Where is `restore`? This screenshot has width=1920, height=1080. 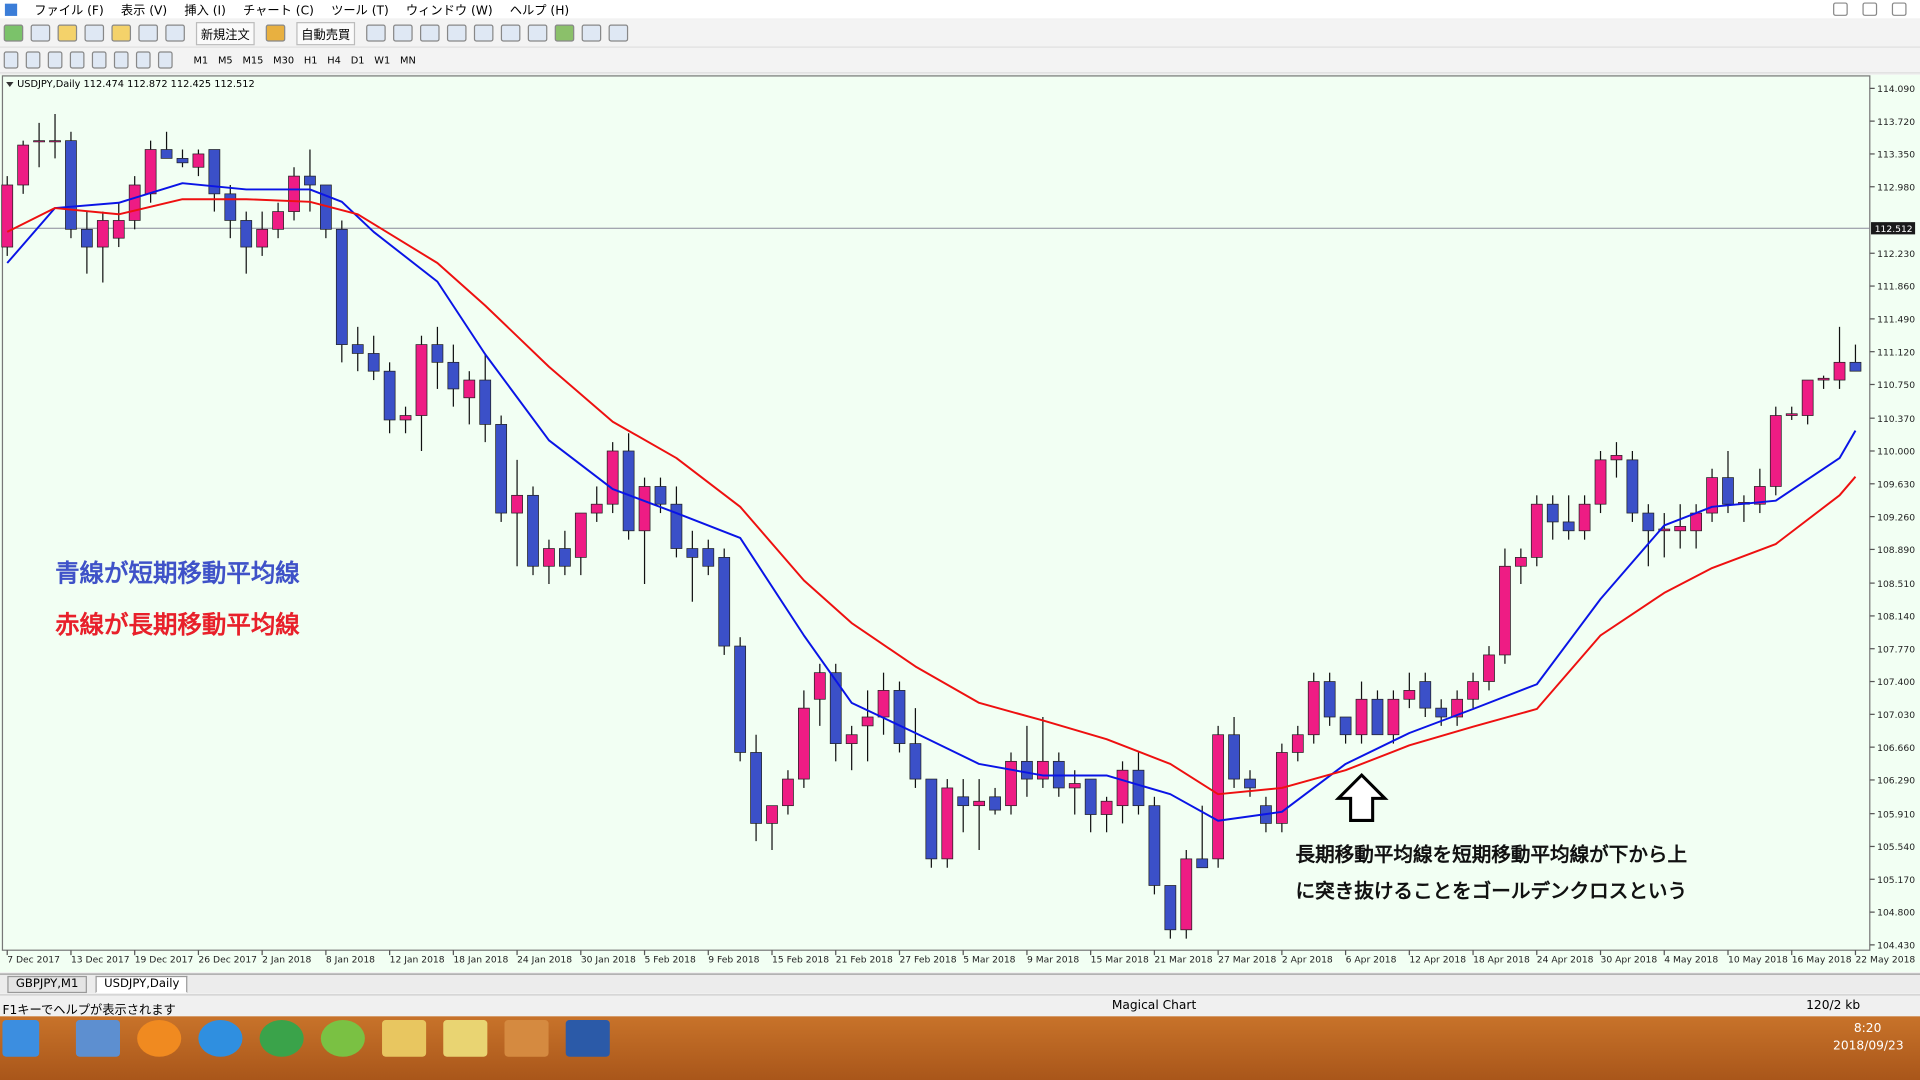
restore is located at coordinates (1870, 9).